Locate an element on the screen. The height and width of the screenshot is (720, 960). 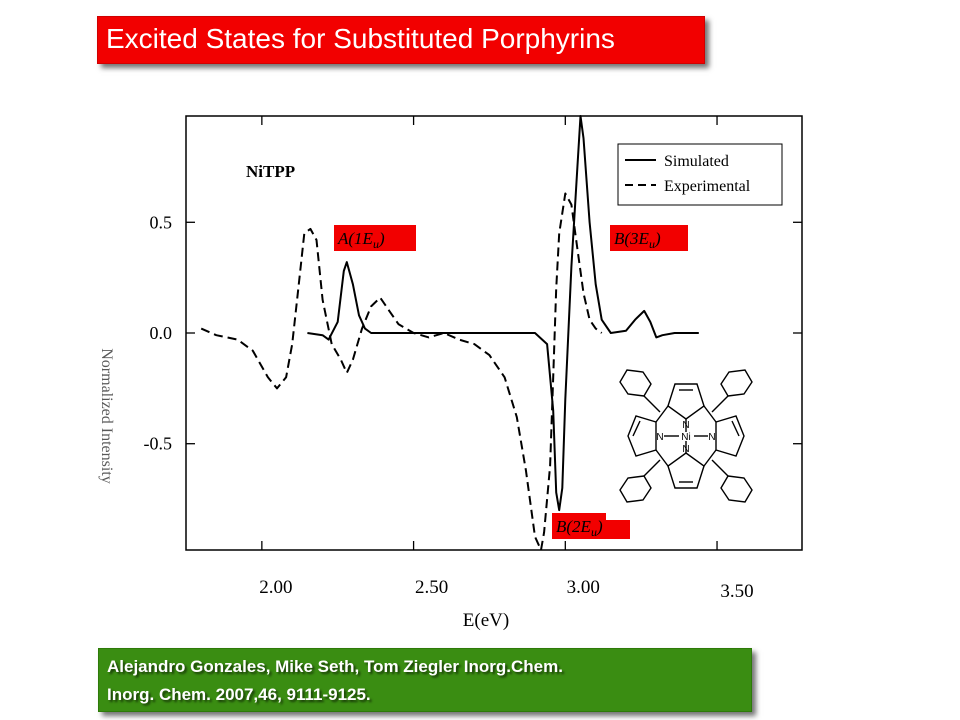
x-axis-label: E(eV) is located at coordinates (486, 620).